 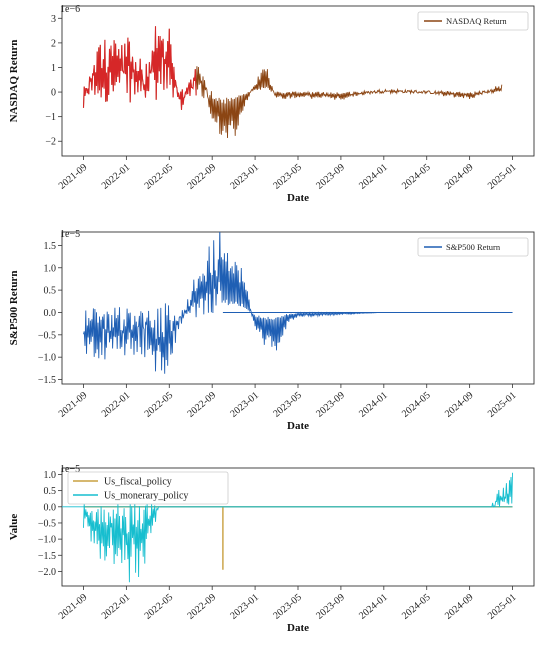 I want to click on chart3-x-tick-label: 2022-09, so click(x=201, y=607).